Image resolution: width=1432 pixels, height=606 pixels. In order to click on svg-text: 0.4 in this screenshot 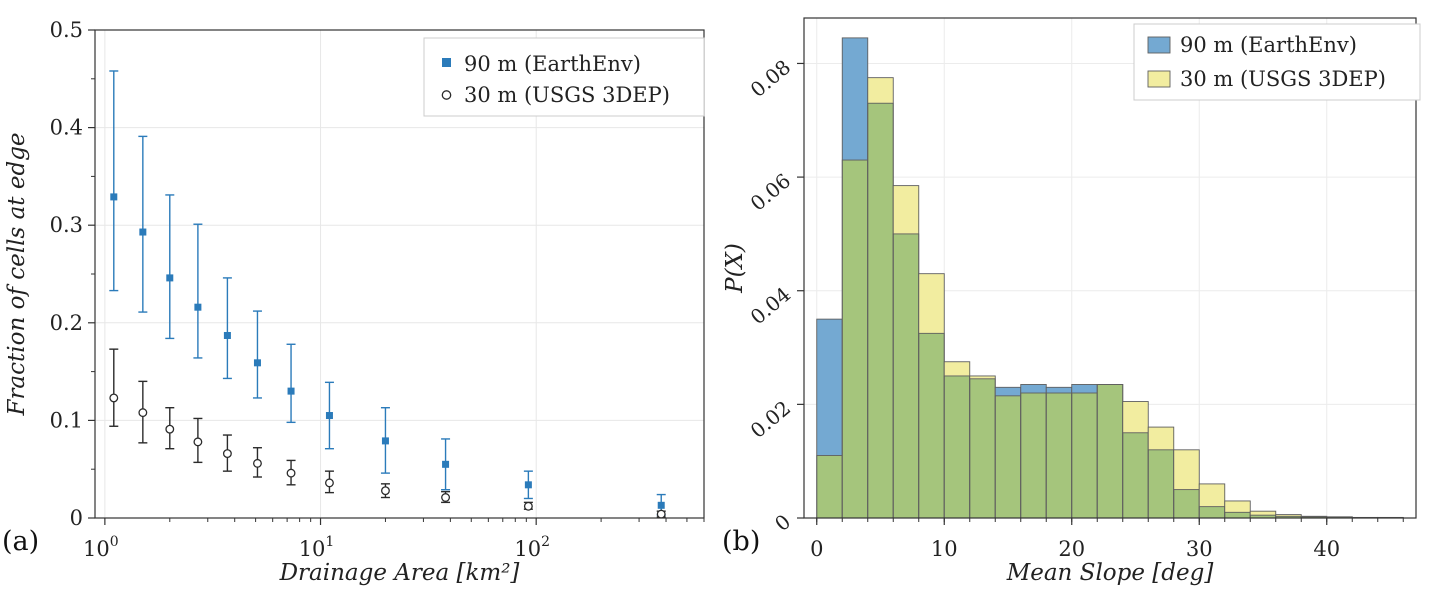, I will do `click(66, 128)`.